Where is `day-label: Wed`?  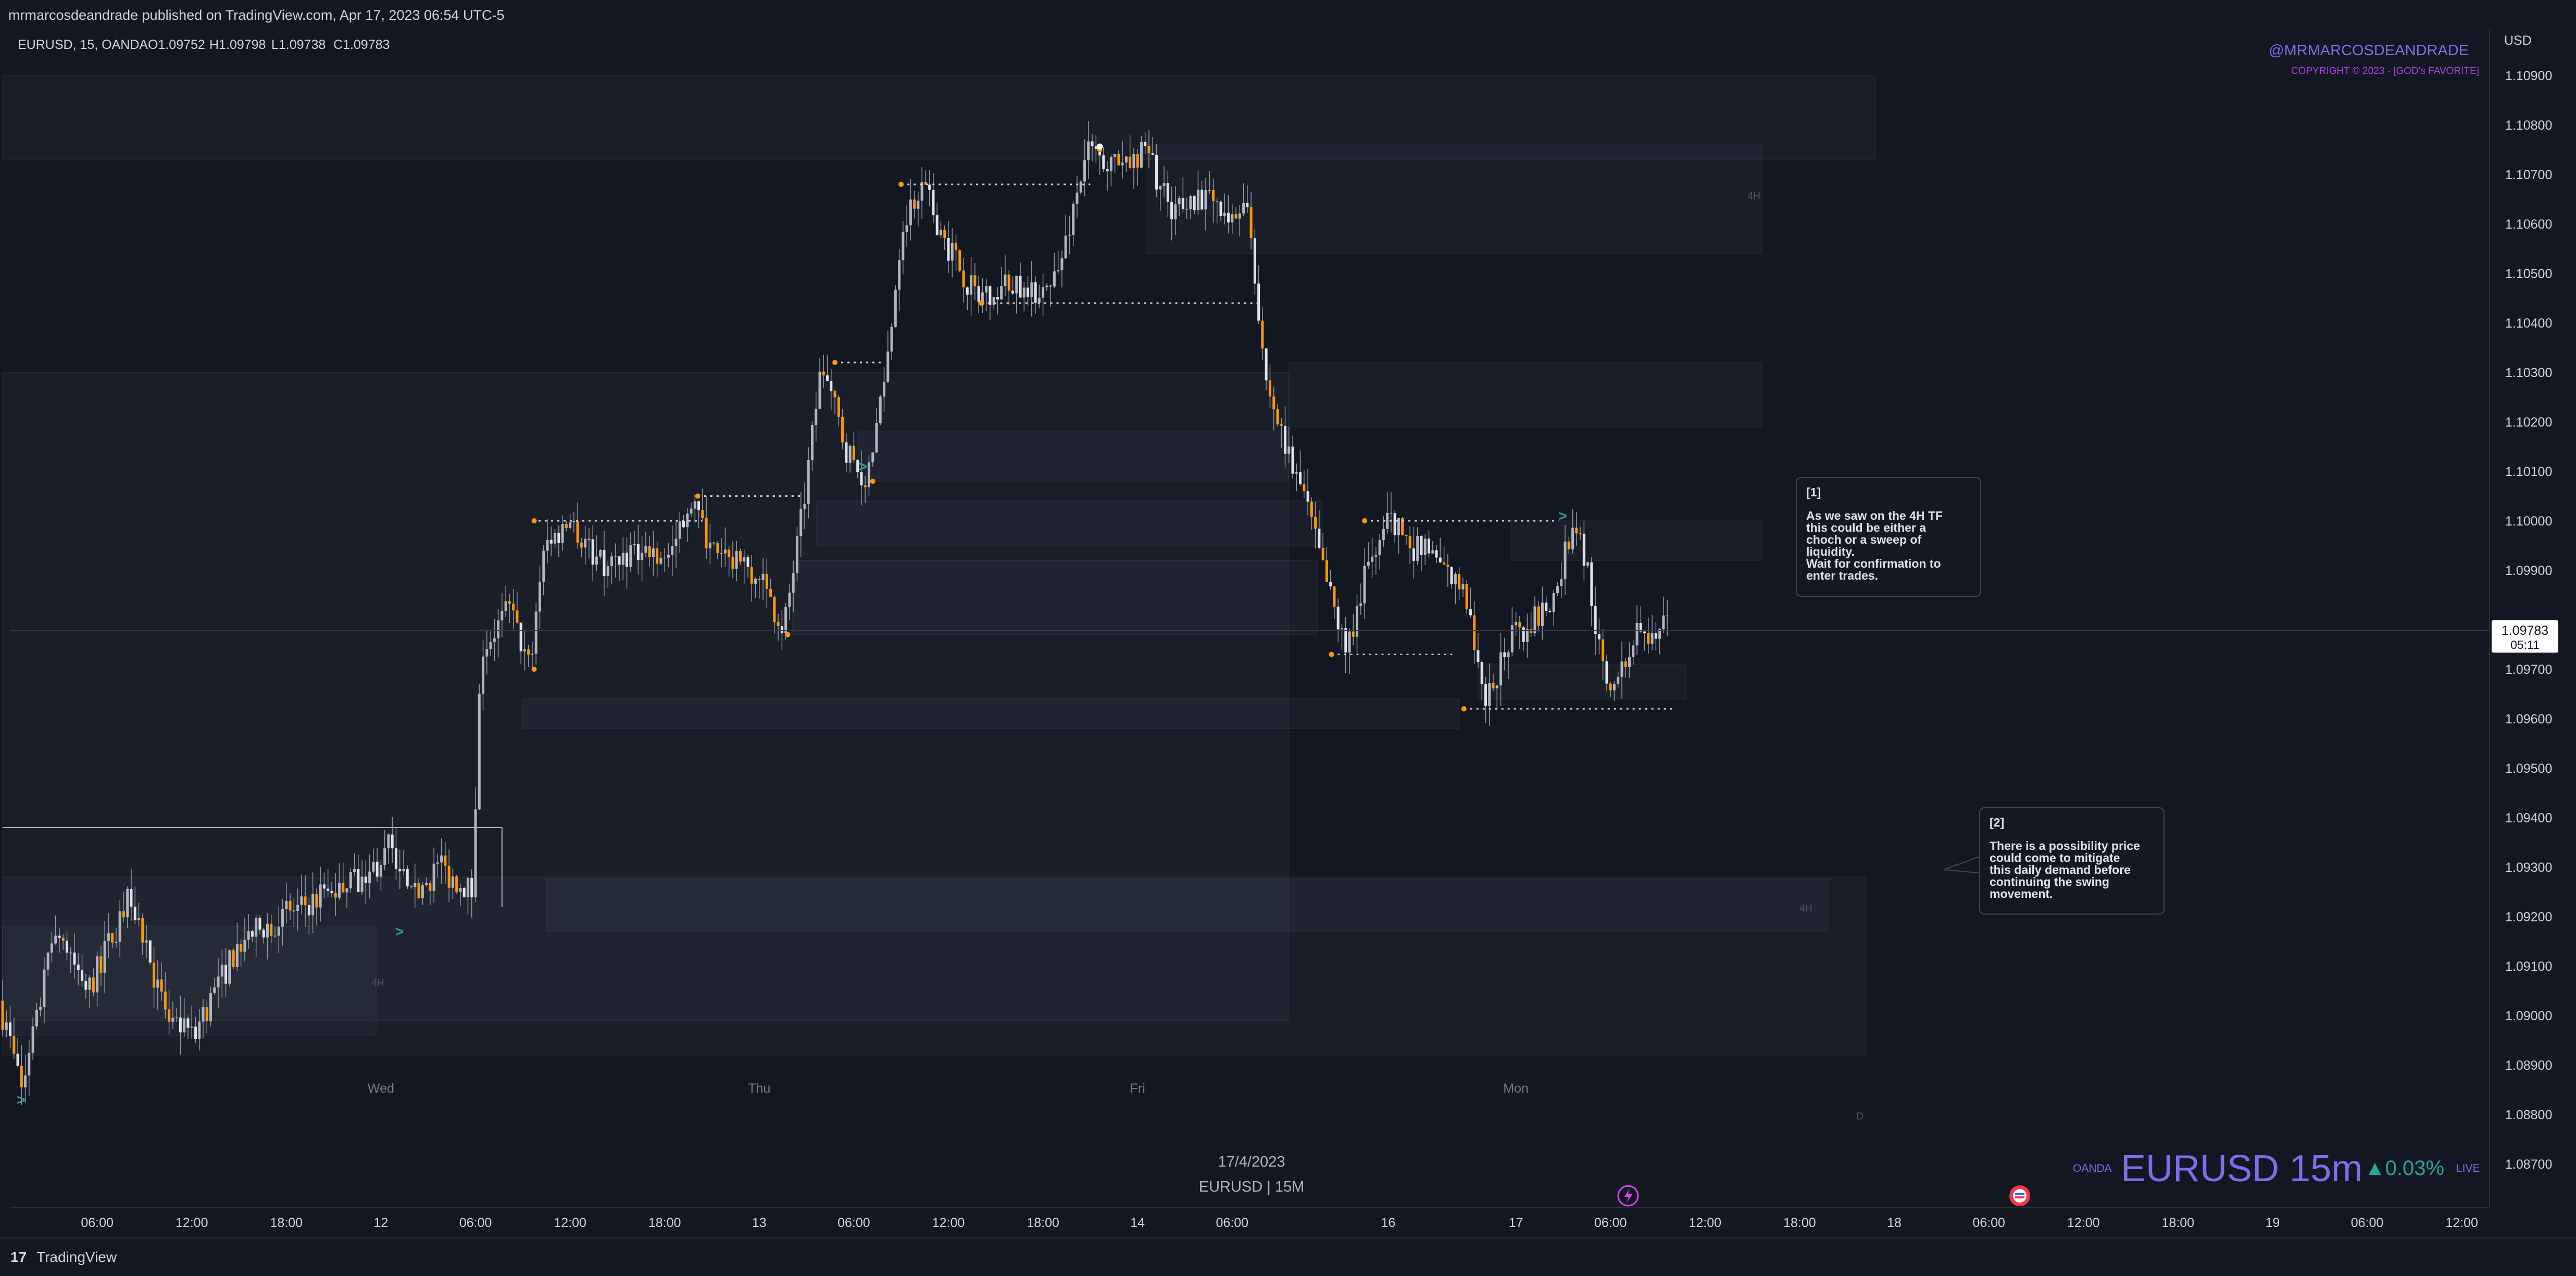 day-label: Wed is located at coordinates (381, 1088).